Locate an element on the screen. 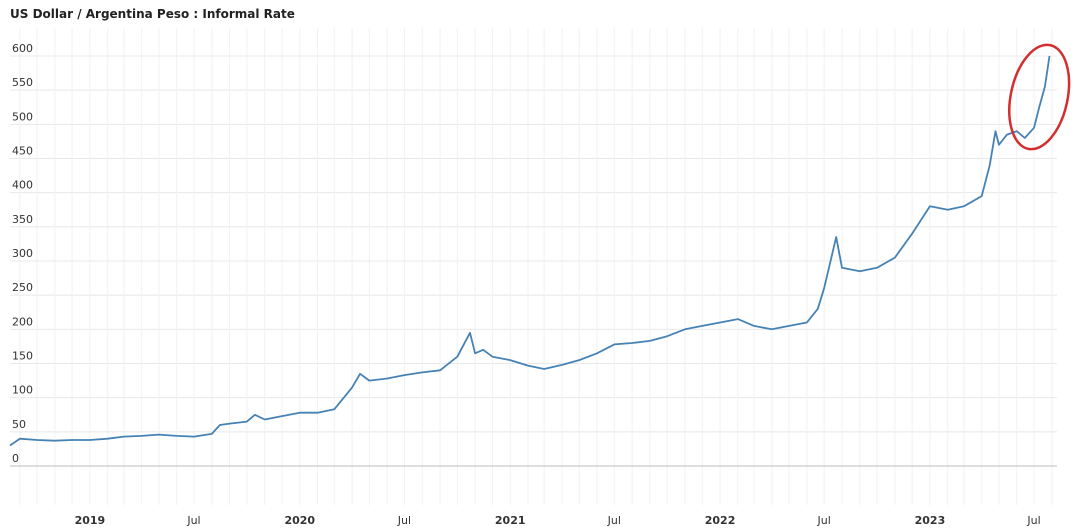 Image resolution: width=1075 pixels, height=532 pixels. y-tick-label: 400 is located at coordinates (22, 185).